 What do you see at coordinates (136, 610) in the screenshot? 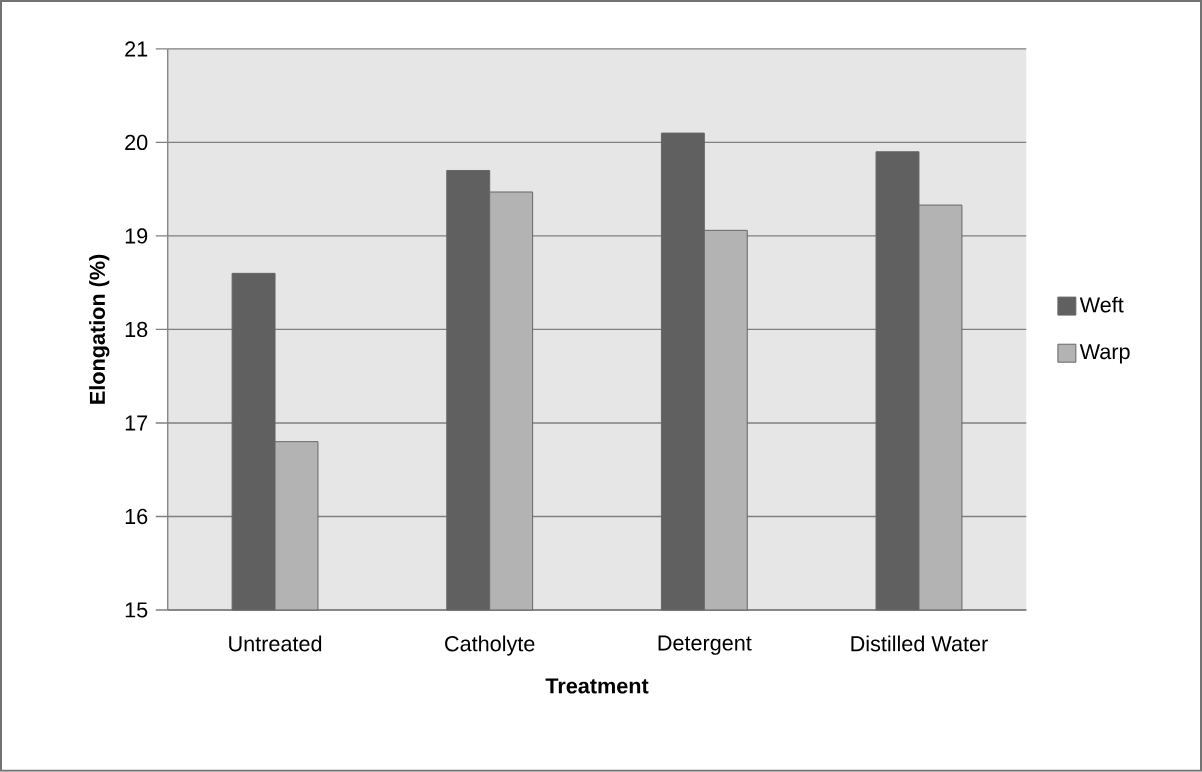
I see `y-tick-label: 15` at bounding box center [136, 610].